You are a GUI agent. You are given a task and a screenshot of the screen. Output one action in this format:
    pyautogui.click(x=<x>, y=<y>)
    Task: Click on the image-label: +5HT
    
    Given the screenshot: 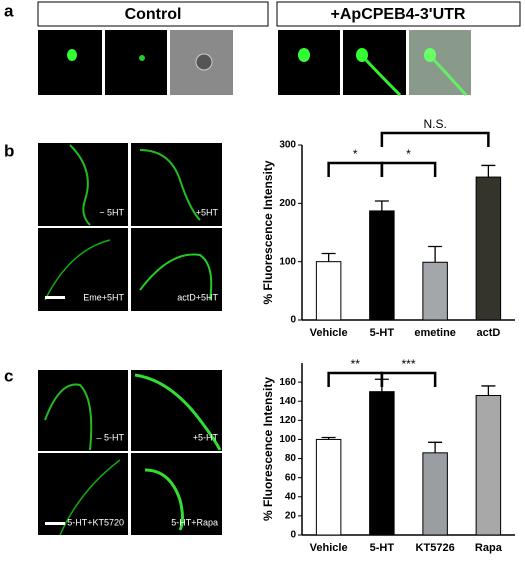 What is the action you would take?
    pyautogui.click(x=207, y=212)
    